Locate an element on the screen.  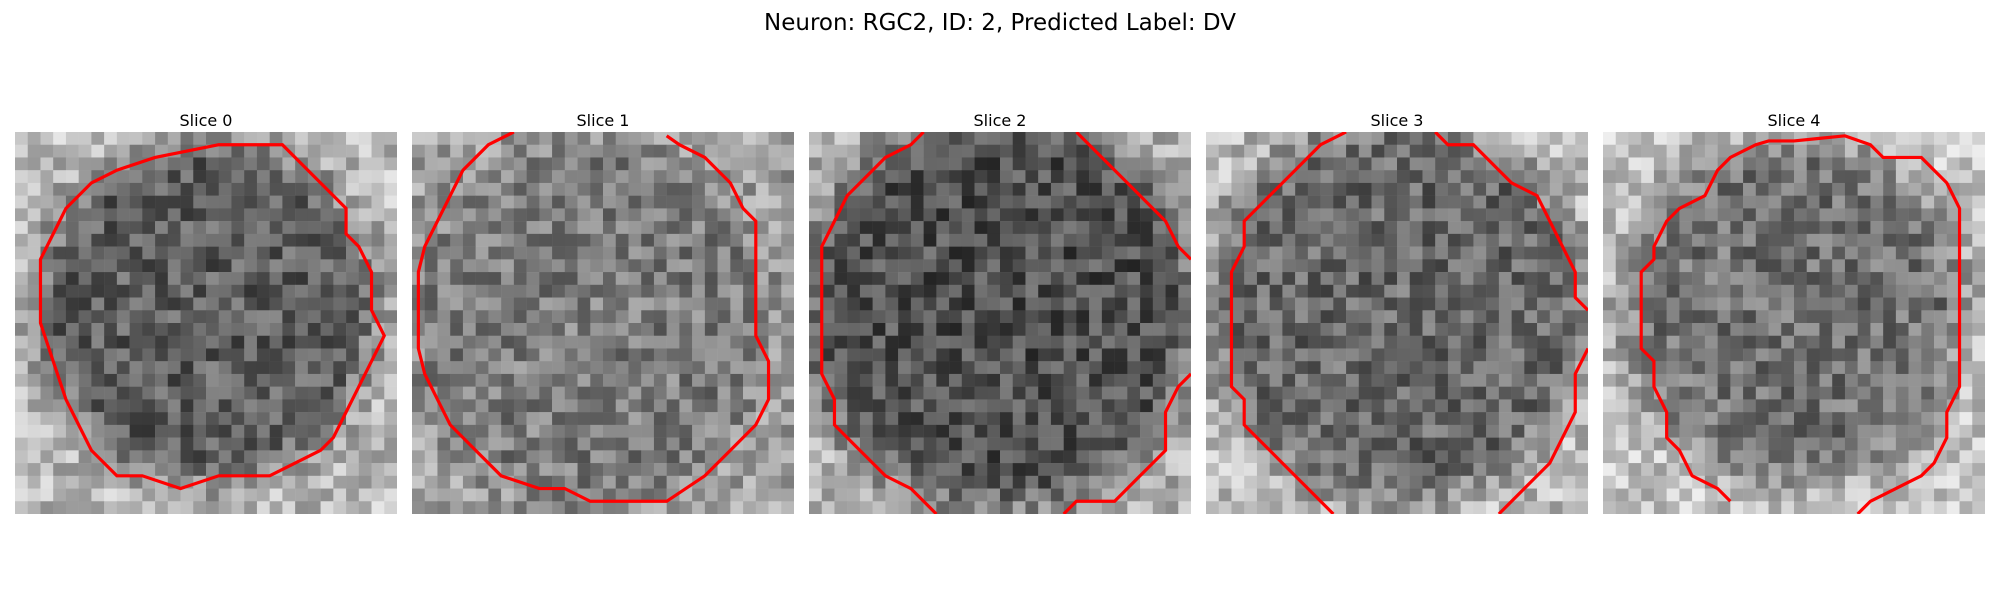
slice-panel-4: Slice 4 is located at coordinates (1794, 312).